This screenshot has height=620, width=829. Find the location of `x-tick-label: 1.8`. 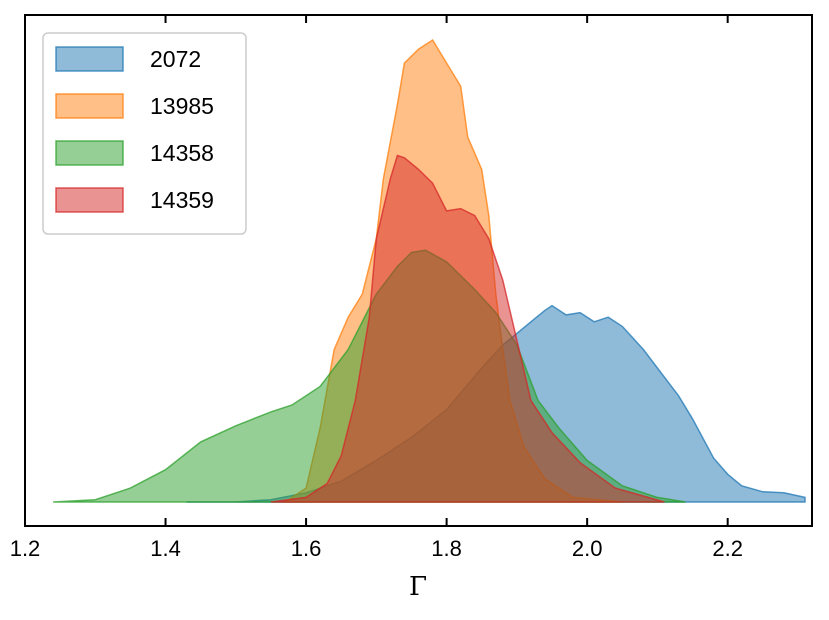

x-tick-label: 1.8 is located at coordinates (446, 548).